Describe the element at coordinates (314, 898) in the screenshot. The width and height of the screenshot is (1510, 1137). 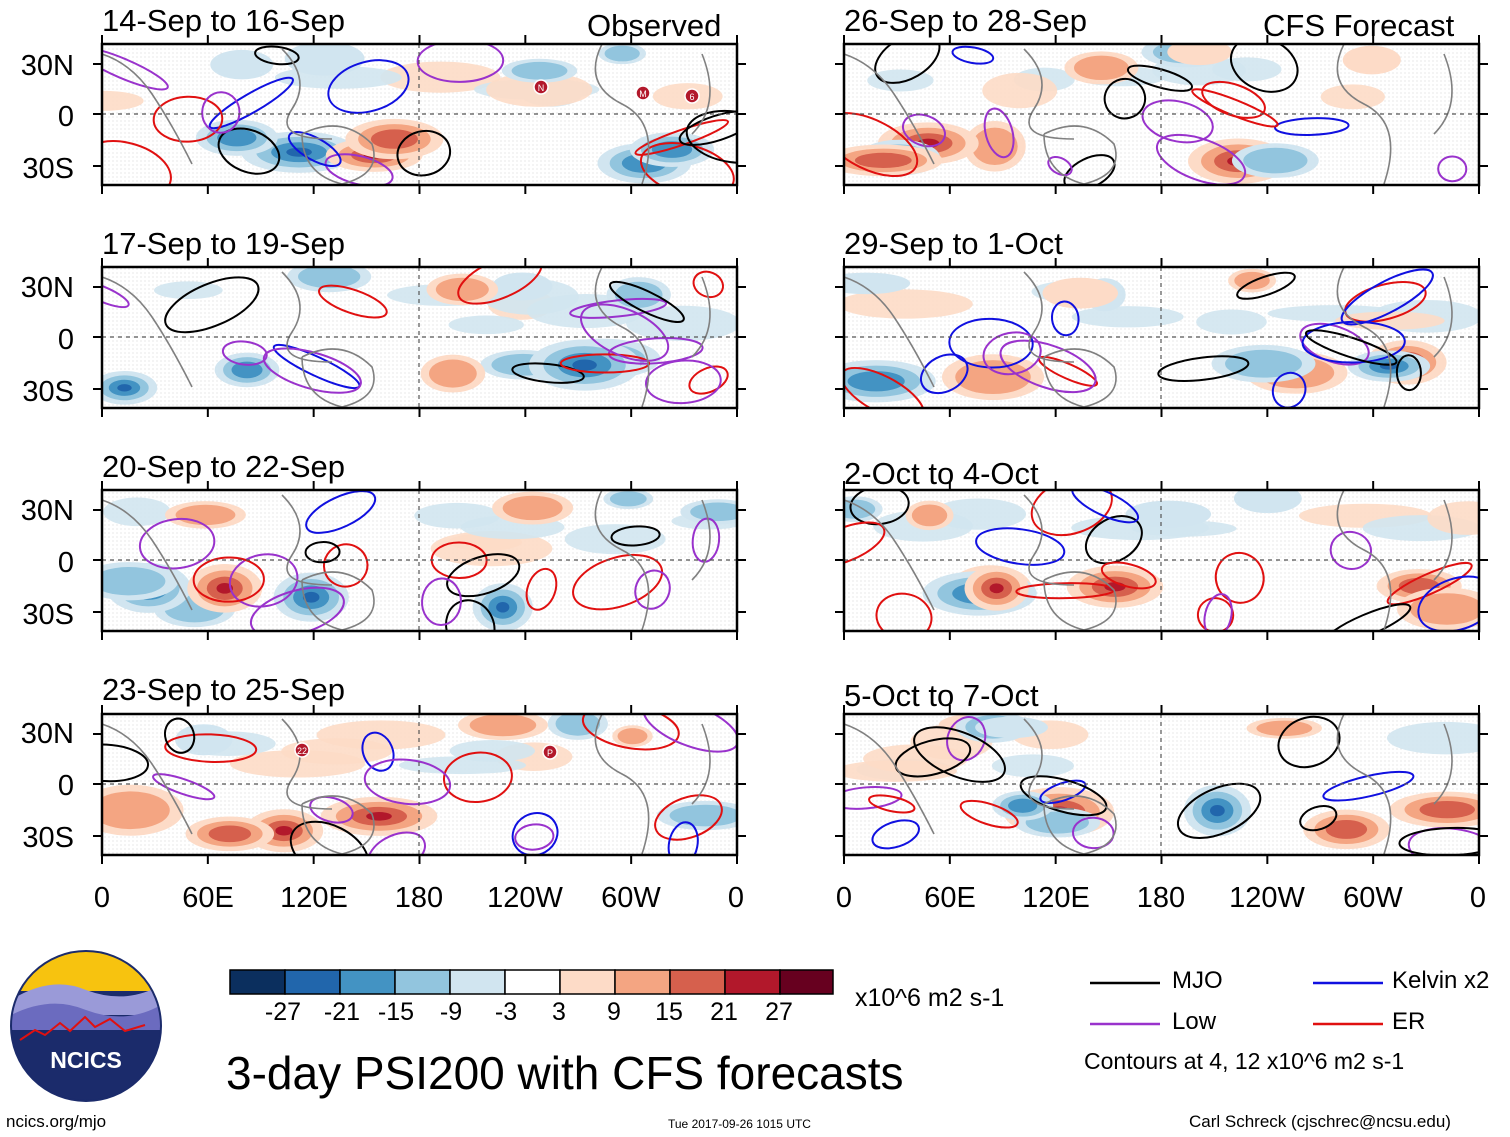
I see `lon-label-left-120e: 120E` at that location.